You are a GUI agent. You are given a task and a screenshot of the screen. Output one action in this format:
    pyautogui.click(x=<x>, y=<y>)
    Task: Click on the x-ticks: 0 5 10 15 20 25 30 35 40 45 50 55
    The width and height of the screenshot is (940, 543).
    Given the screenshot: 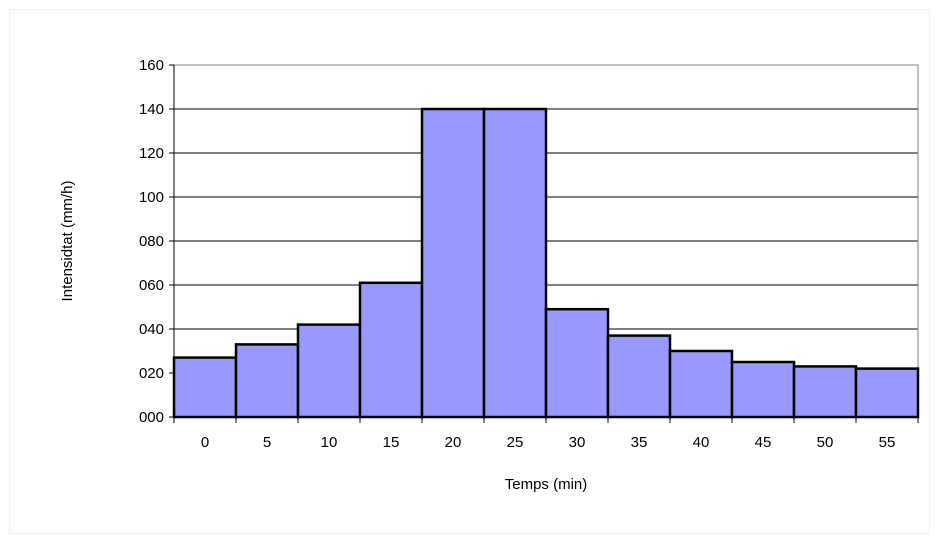 What is the action you would take?
    pyautogui.click(x=546, y=434)
    